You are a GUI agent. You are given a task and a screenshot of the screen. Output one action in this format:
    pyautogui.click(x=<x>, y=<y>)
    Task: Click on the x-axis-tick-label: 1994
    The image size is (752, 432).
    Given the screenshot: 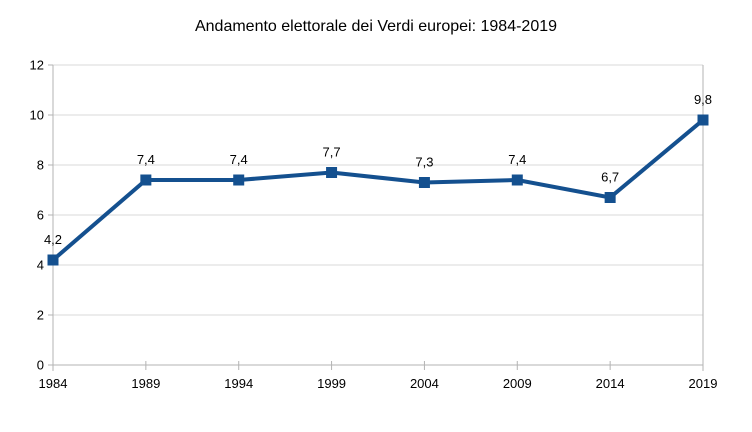 What is the action you would take?
    pyautogui.click(x=238, y=383)
    